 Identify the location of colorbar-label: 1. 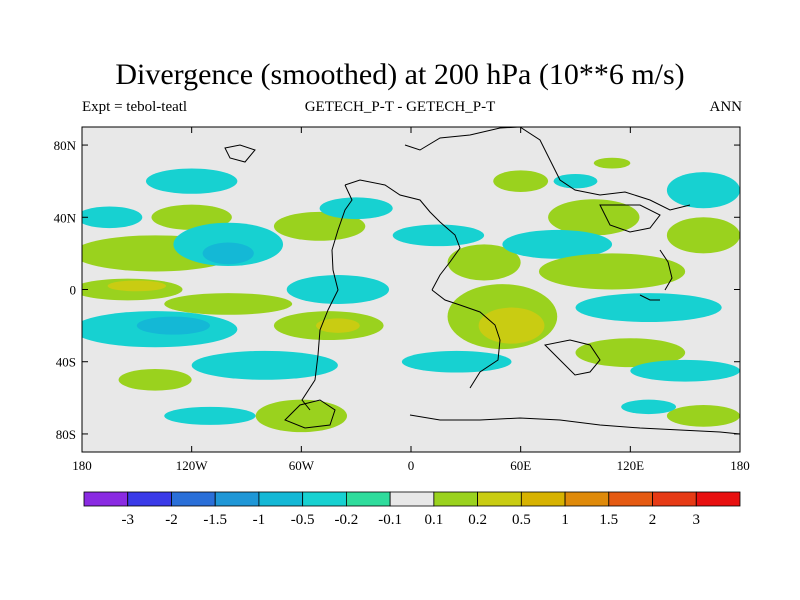
(565, 520).